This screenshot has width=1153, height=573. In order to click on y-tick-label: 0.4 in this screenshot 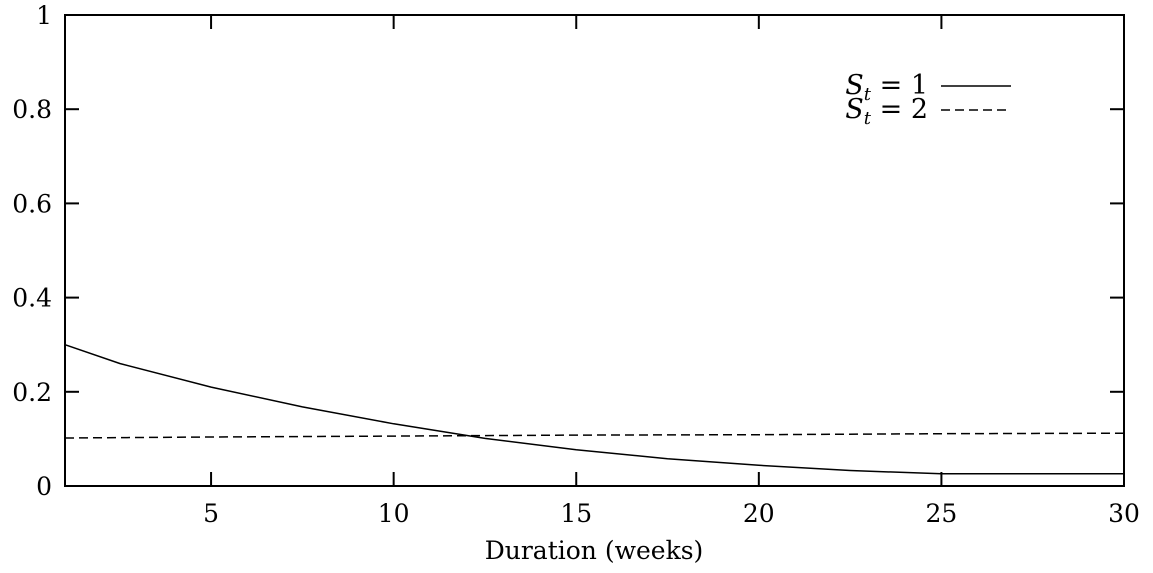, I will do `click(32, 298)`.